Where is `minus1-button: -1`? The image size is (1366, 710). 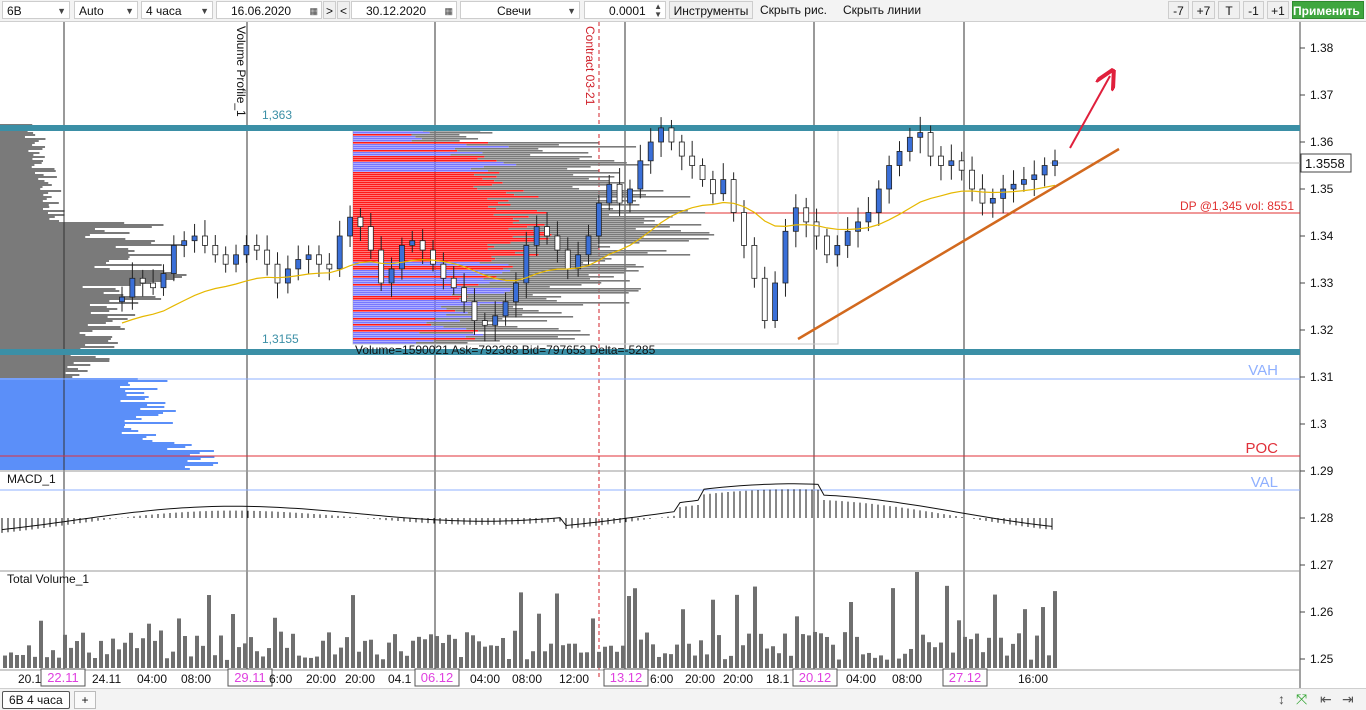
minus1-button: -1 is located at coordinates (1253, 10).